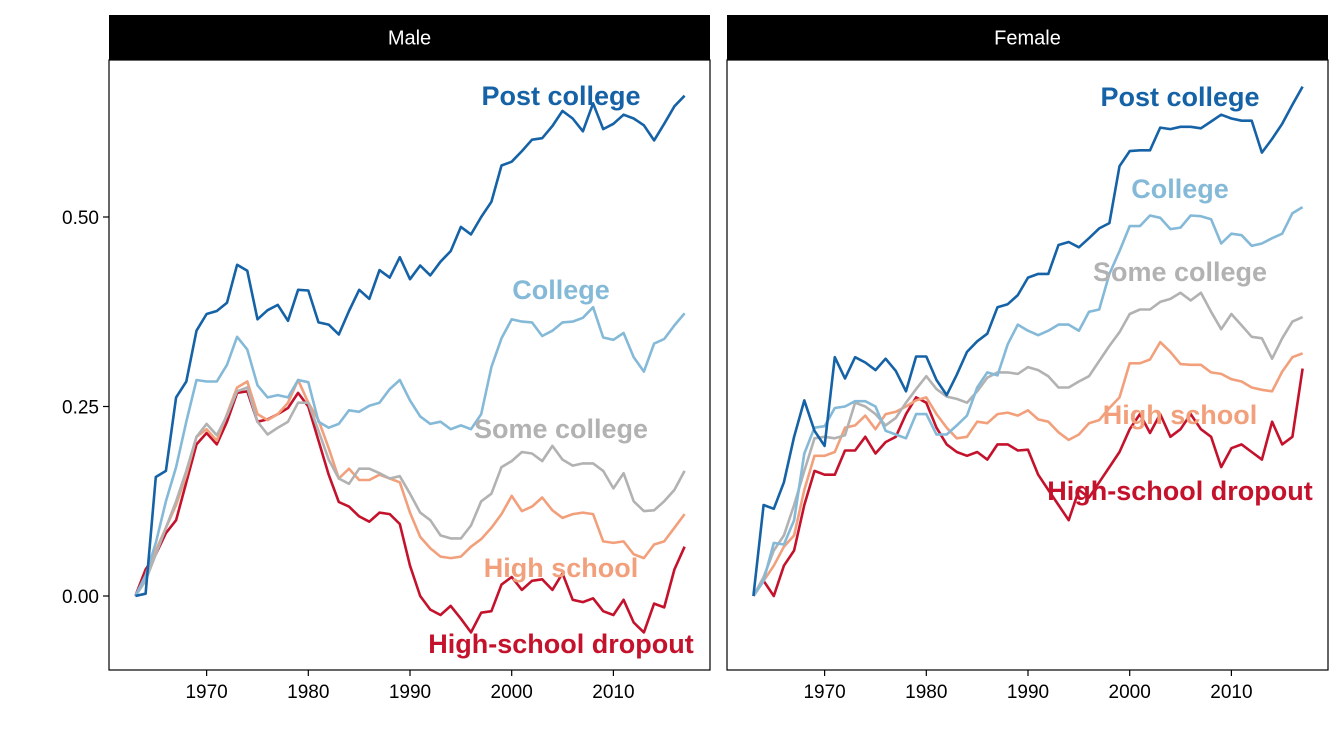 The height and width of the screenshot is (756, 1344). Describe the element at coordinates (80, 597) in the screenshot. I see `y-tick-label: 0.00` at that location.